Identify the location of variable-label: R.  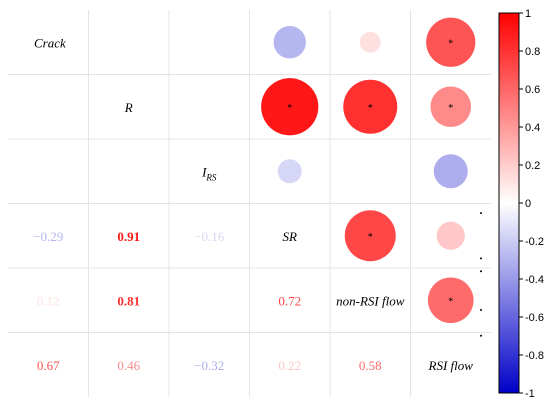
(128, 107).